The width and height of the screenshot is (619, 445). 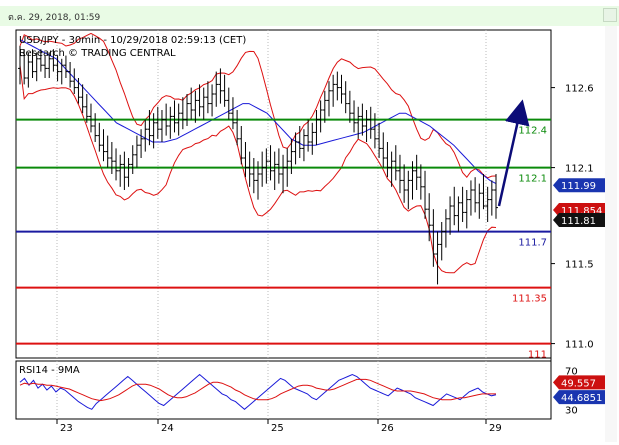 What do you see at coordinates (309, 16) in the screenshot?
I see `date-bar: ต.ค. 29, 2018, 01:59` at bounding box center [309, 16].